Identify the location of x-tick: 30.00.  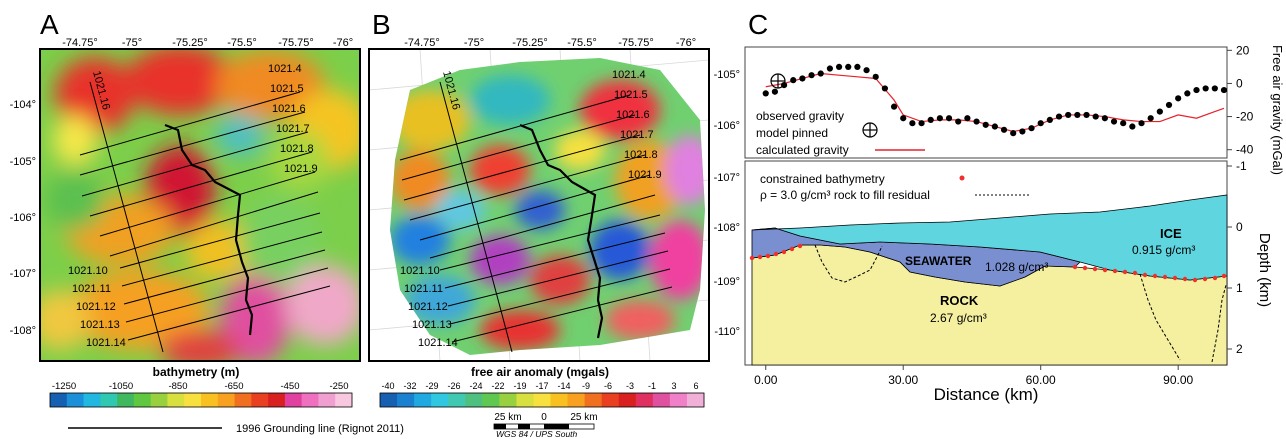
(903, 380).